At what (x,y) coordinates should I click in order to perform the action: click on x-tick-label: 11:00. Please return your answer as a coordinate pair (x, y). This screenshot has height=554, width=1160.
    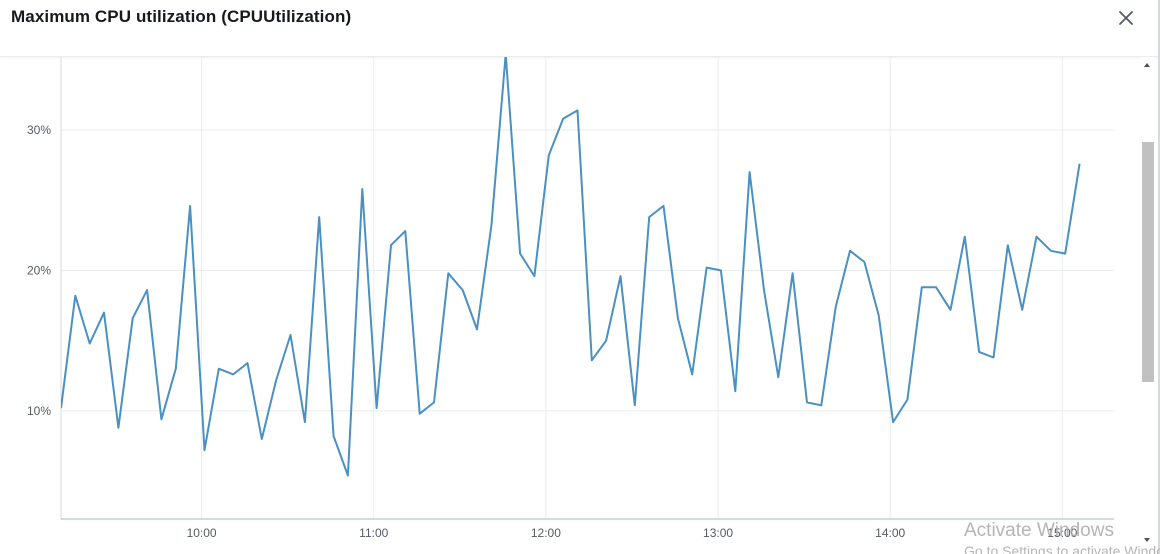
    Looking at the image, I should click on (373, 533).